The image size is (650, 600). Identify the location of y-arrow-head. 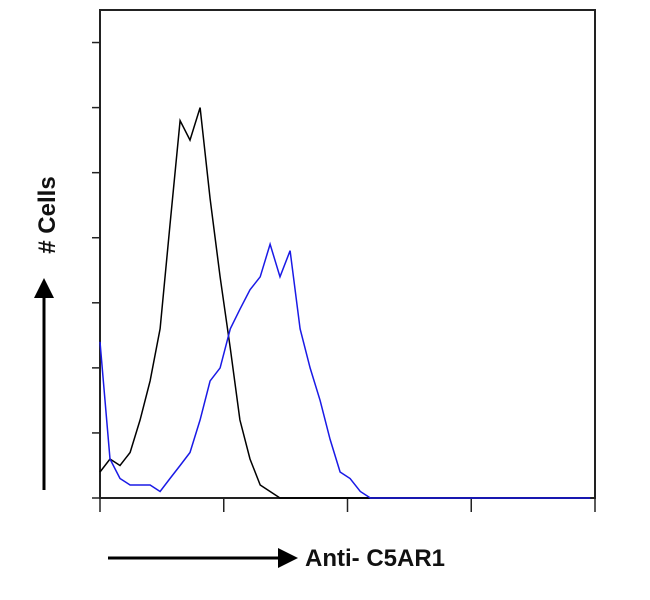
(44, 288).